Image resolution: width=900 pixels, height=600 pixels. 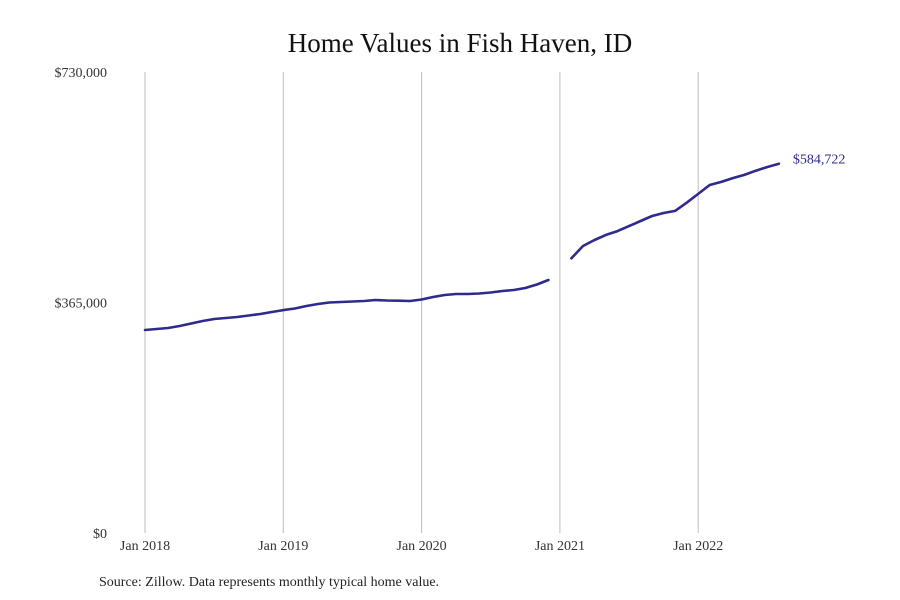 What do you see at coordinates (560, 546) in the screenshot?
I see `x-tick-label: Jan 2021` at bounding box center [560, 546].